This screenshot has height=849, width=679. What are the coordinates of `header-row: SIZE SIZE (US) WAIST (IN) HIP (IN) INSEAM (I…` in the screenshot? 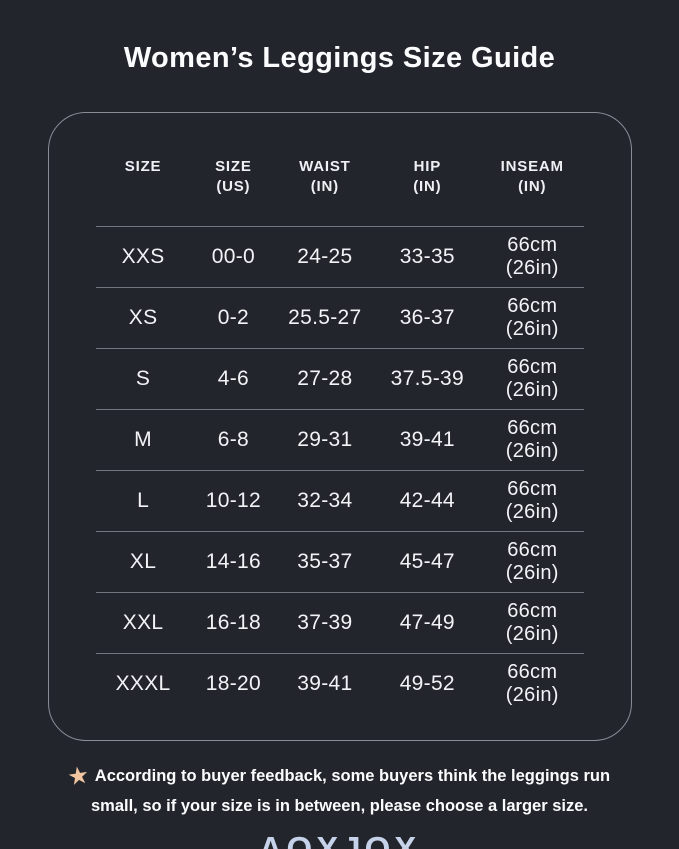 It's located at (340, 169).